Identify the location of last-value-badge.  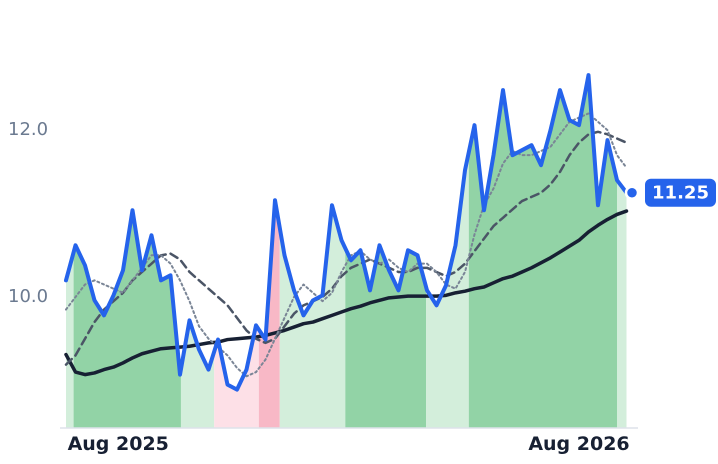
(680, 192).